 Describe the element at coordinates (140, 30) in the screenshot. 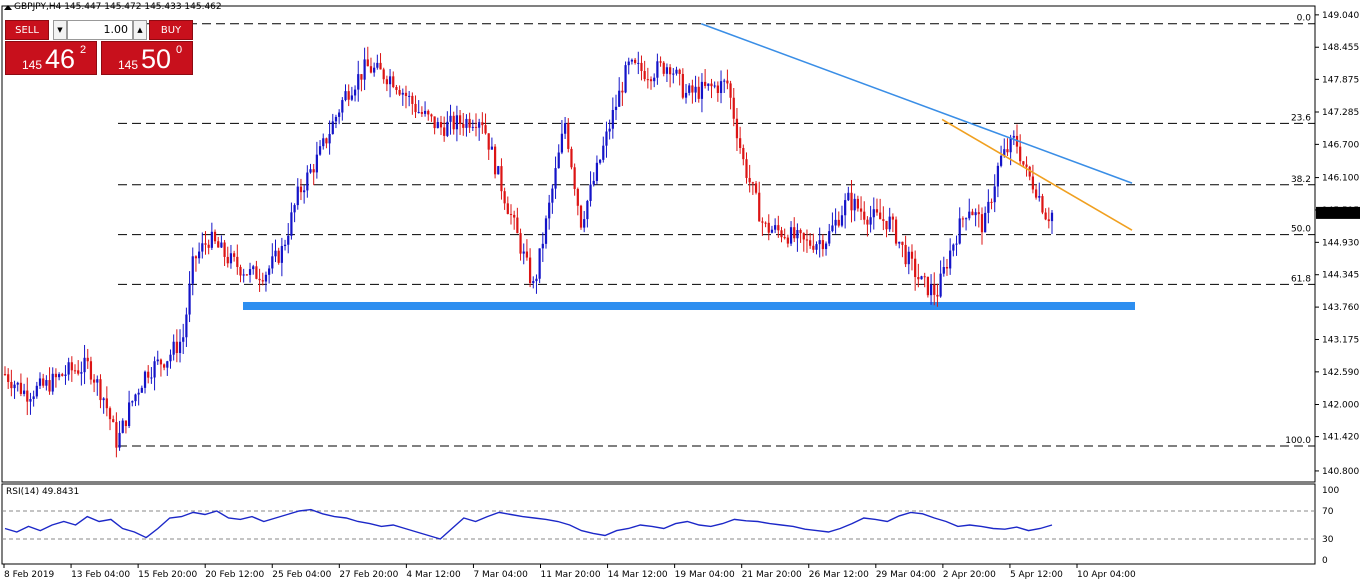

I see `lot-increase-icon: ▲` at that location.